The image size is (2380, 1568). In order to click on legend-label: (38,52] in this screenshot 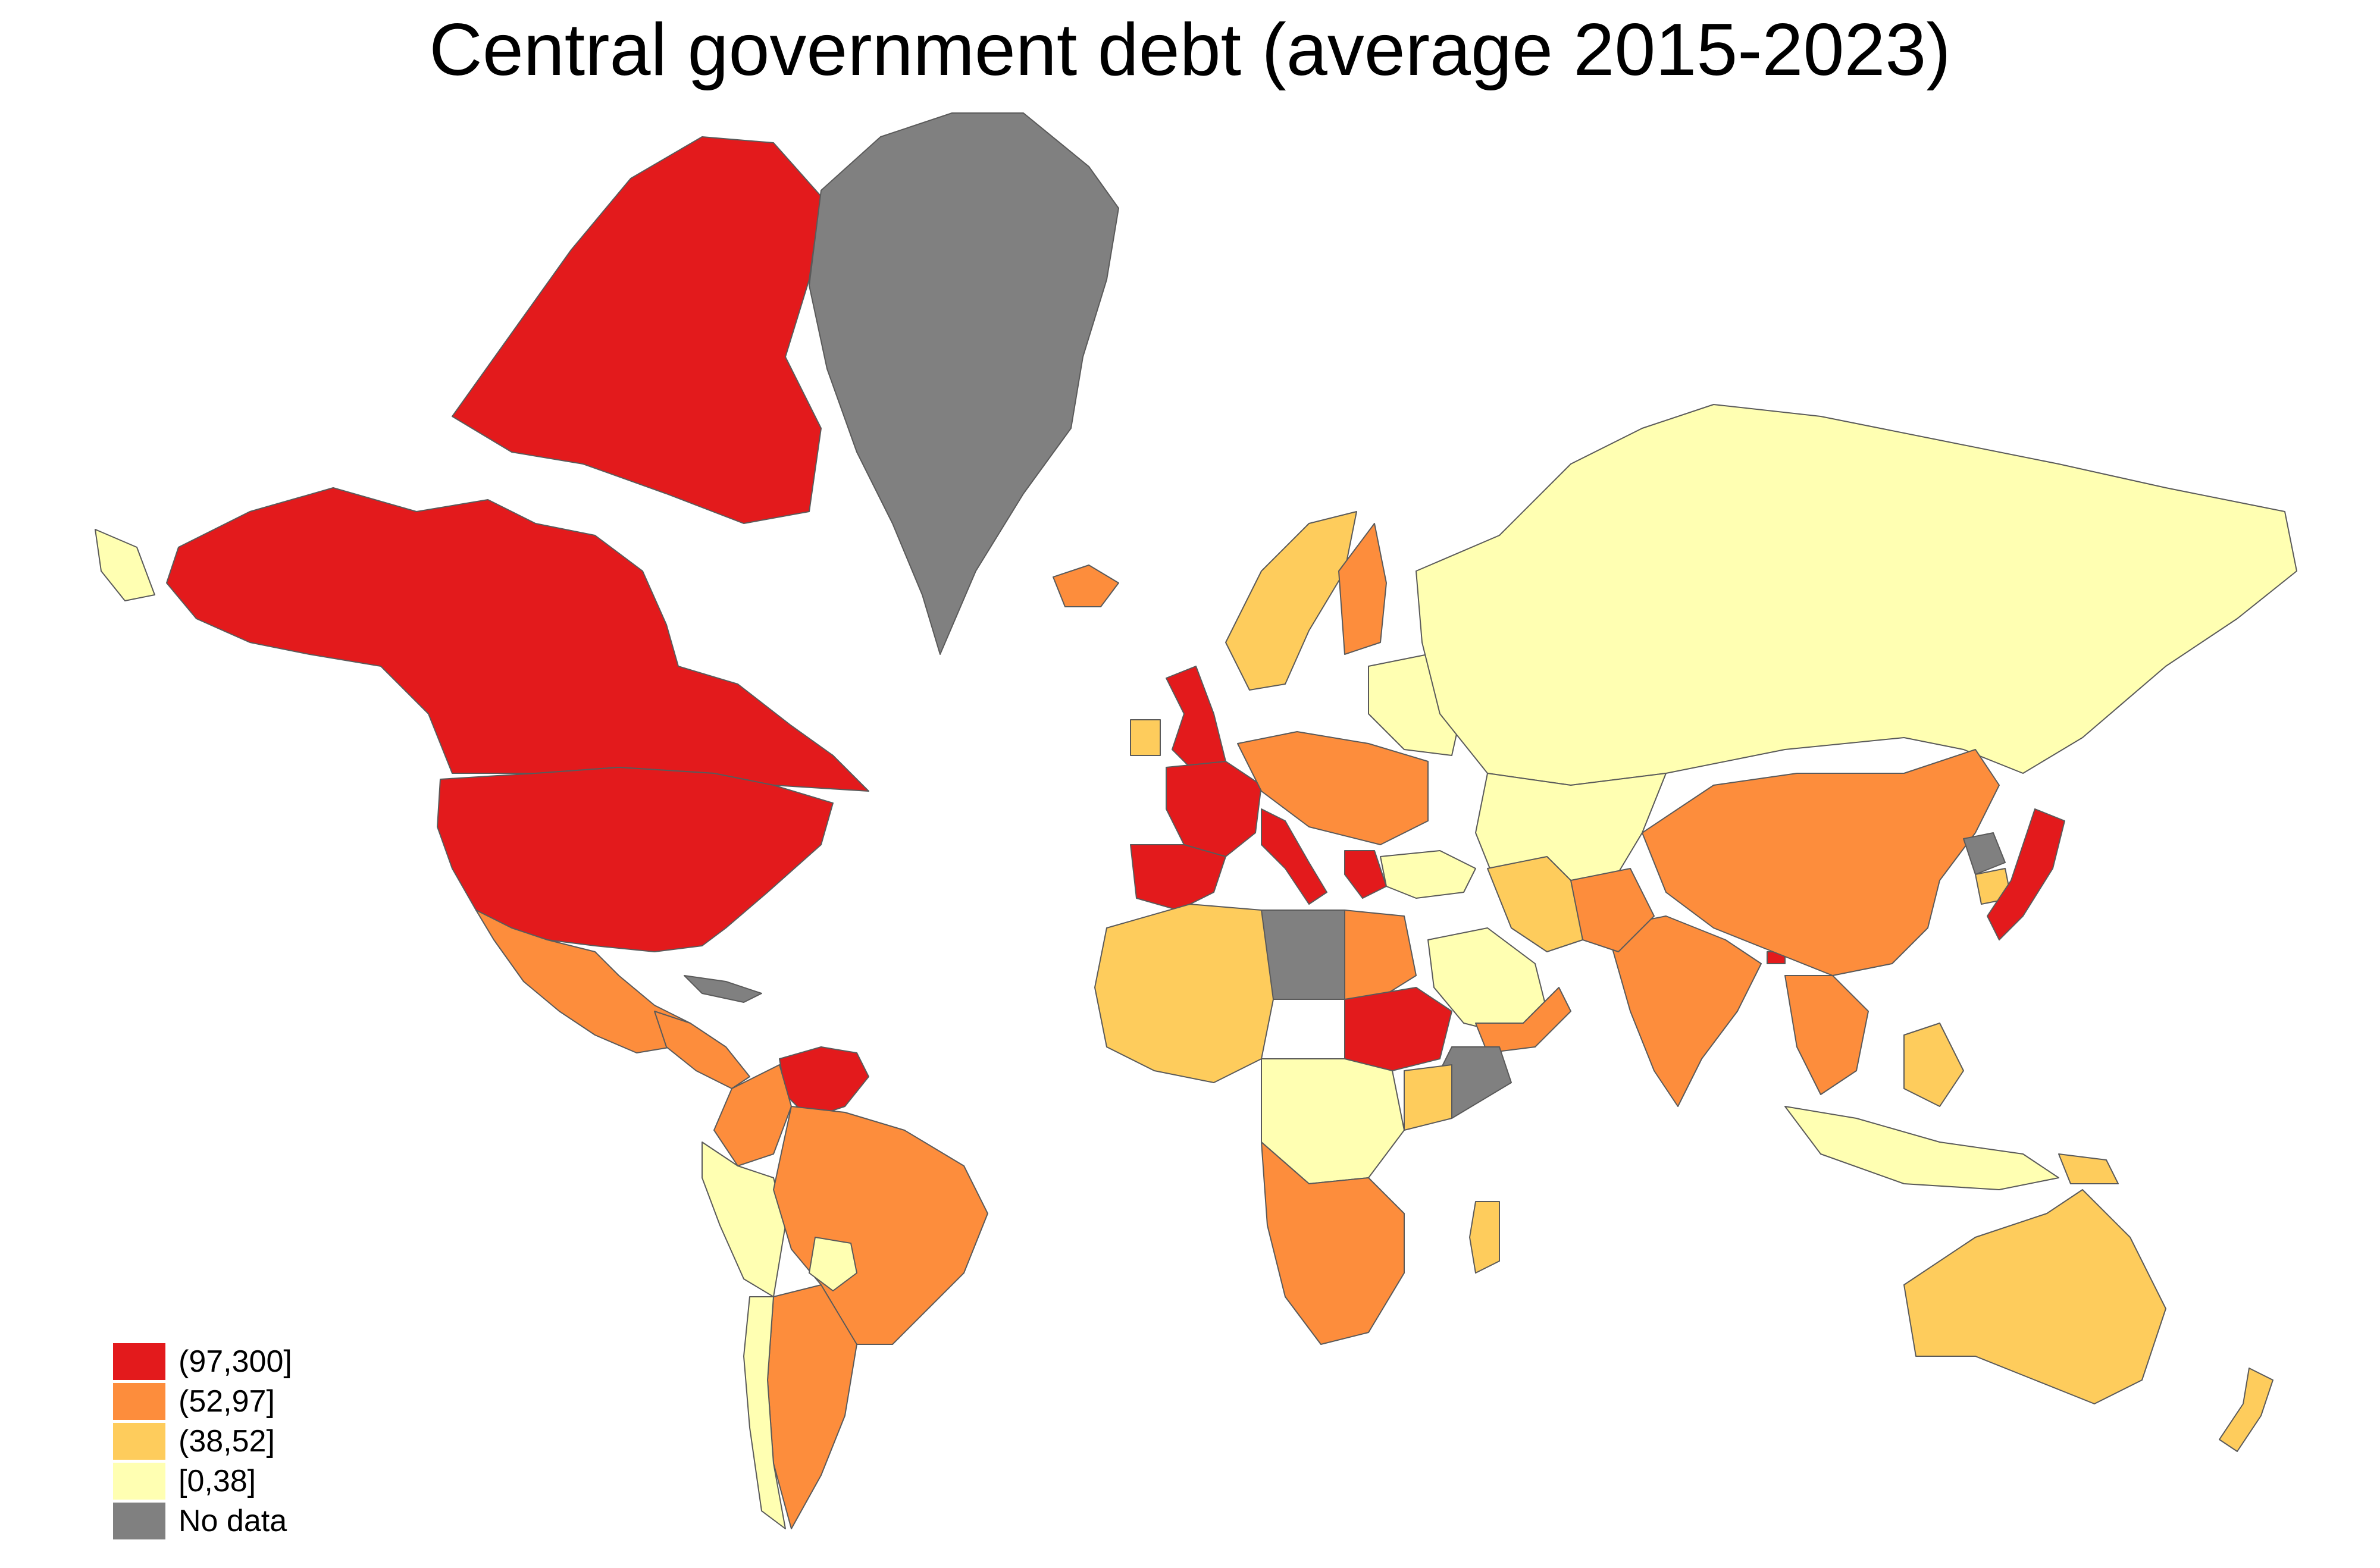, I will do `click(226, 1441)`.